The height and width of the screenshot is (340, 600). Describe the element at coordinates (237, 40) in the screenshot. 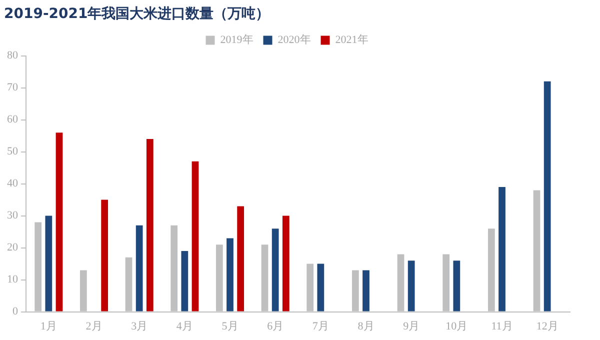

I see `legend-label: 2019年` at that location.